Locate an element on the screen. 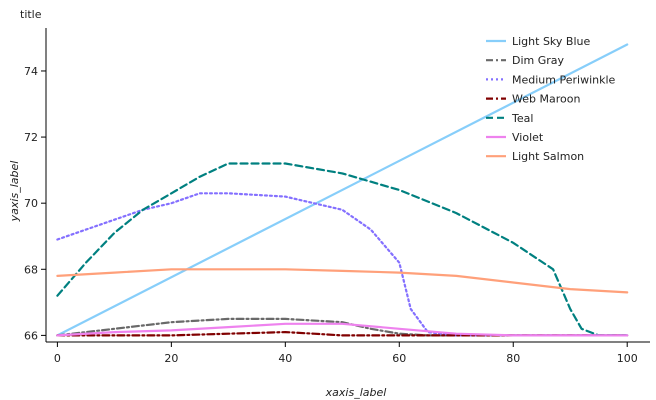 This screenshot has height=400, width=656. legend-label: Web Maroon is located at coordinates (546, 99).